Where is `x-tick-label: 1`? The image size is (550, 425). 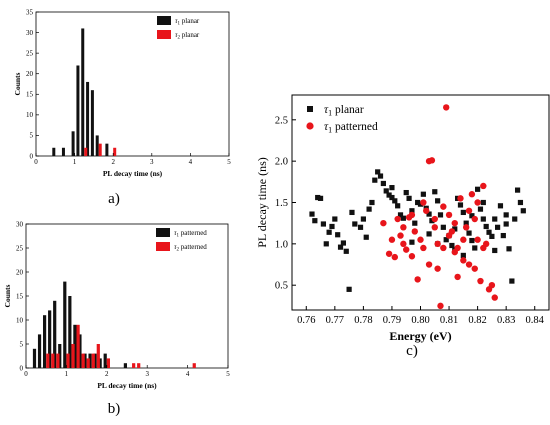
x-tick-label: 1 is located at coordinates (67, 374).